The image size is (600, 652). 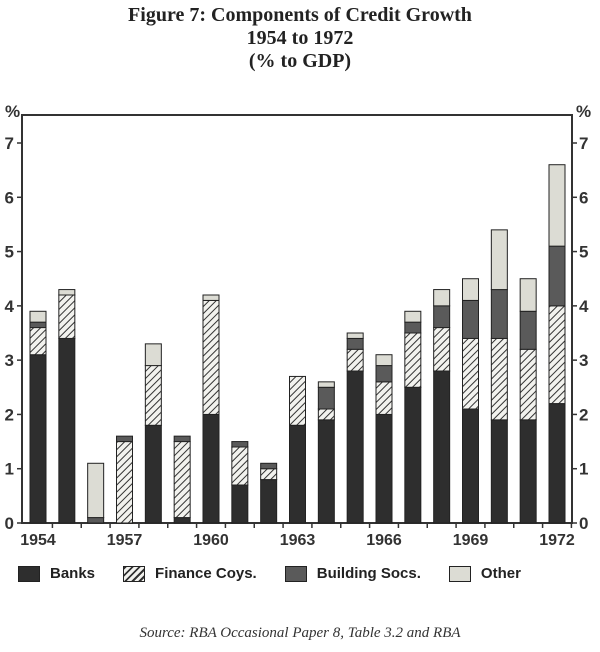 What do you see at coordinates (413, 316) in the screenshot?
I see `bar-segment-other-1967` at bounding box center [413, 316].